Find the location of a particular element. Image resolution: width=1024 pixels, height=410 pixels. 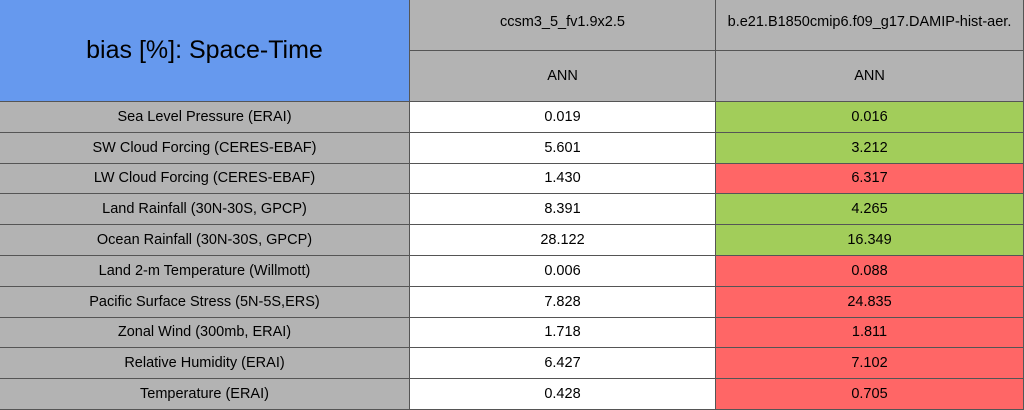

value-cell: 1.718 is located at coordinates (563, 333).